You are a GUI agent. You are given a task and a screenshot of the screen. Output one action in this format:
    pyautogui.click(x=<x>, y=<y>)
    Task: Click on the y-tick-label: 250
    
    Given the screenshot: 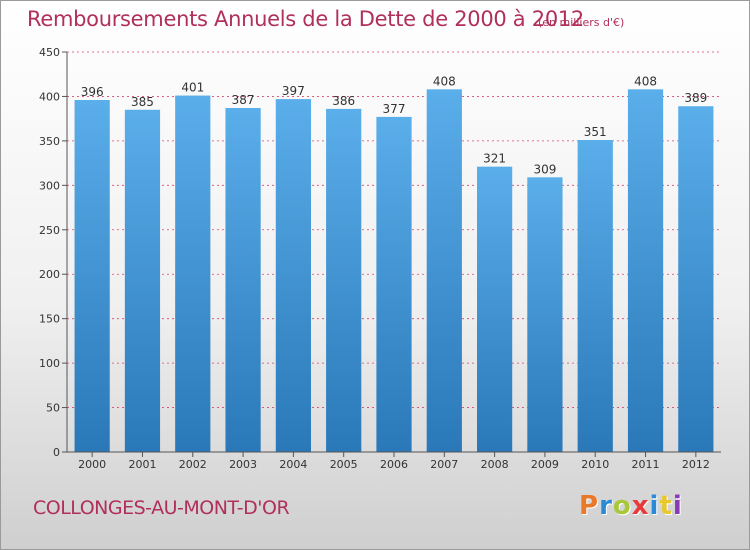 What is the action you would take?
    pyautogui.click(x=49, y=230)
    